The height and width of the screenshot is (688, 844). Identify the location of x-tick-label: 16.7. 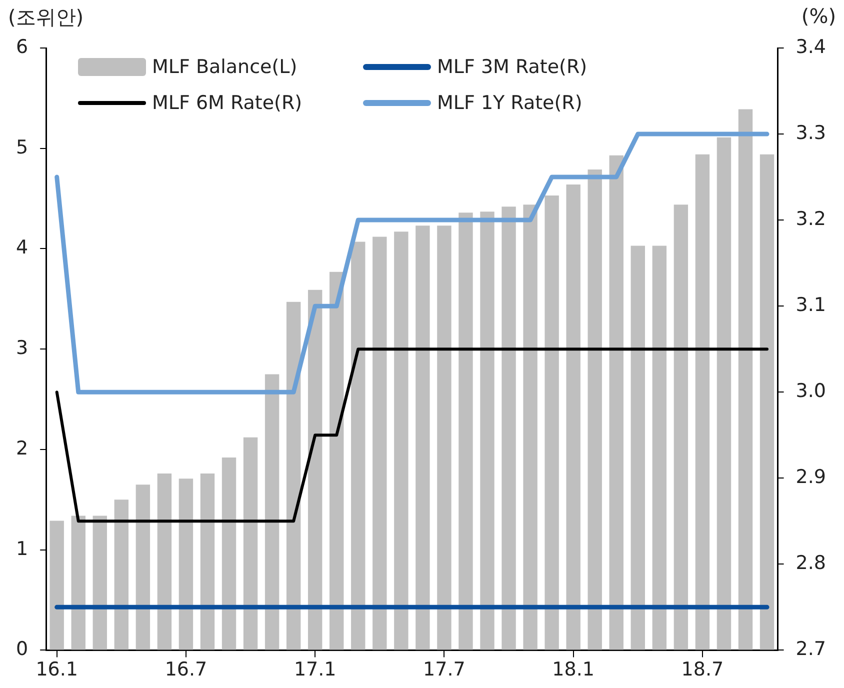
(186, 669).